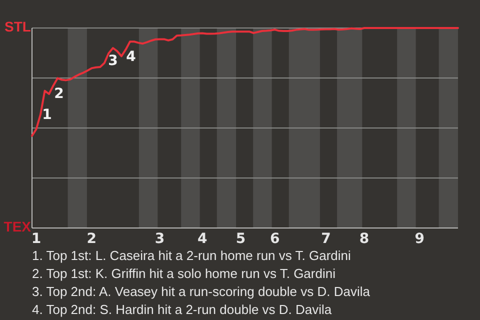 Image resolution: width=480 pixels, height=320 pixels. I want to click on x-tick-label: 3, so click(159, 238).